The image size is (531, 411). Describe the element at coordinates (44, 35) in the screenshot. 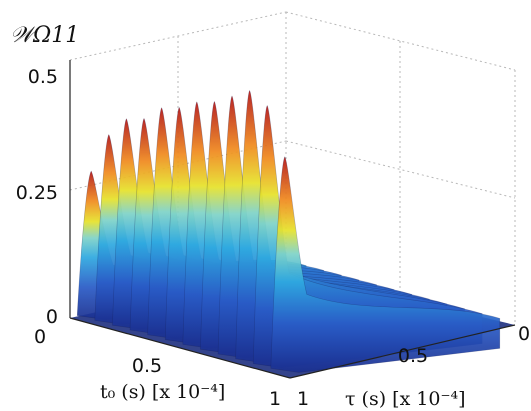

I see `z-axis-title: 𝒲Ω11` at that location.